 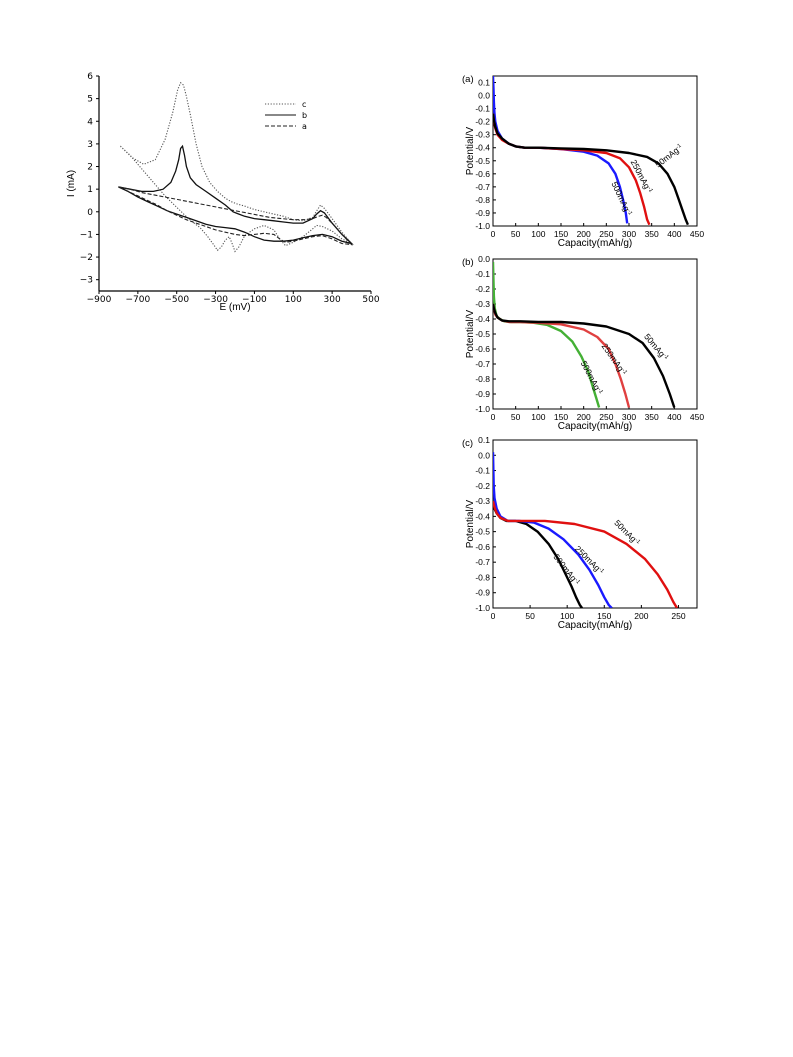 I want to click on x-tick-label: −100, so click(x=254, y=300).